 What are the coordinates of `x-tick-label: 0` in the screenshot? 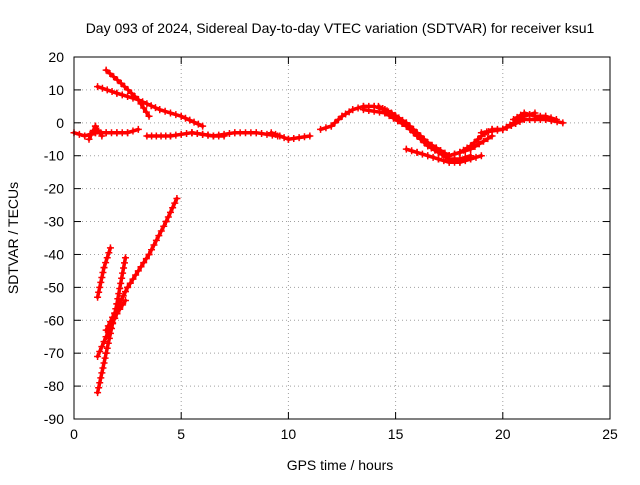 It's located at (74, 434).